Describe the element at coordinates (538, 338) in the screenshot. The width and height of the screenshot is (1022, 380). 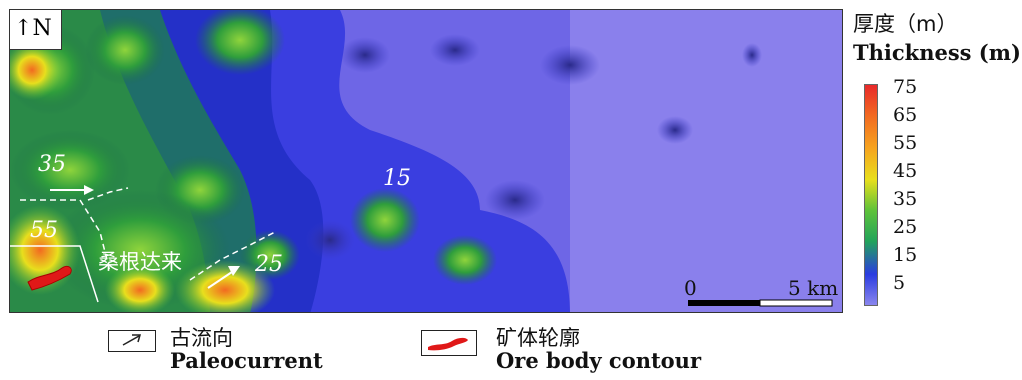
I see `ore-body-label-zh: 矿体轮廓` at that location.